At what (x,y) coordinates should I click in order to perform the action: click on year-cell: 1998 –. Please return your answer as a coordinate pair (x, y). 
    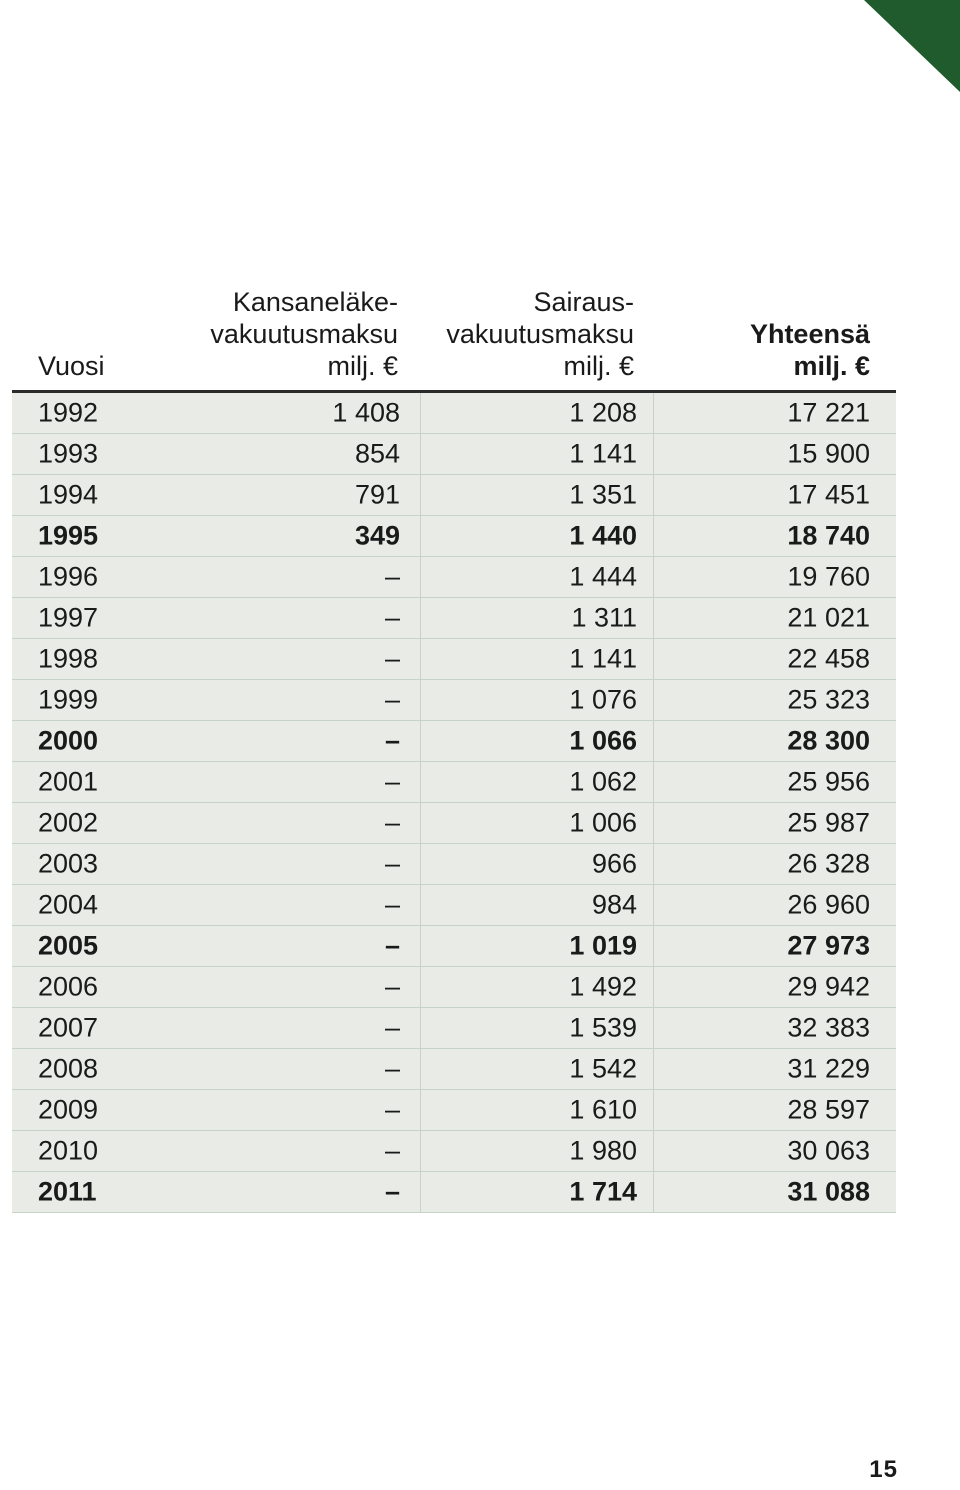
    Looking at the image, I should click on (216, 659).